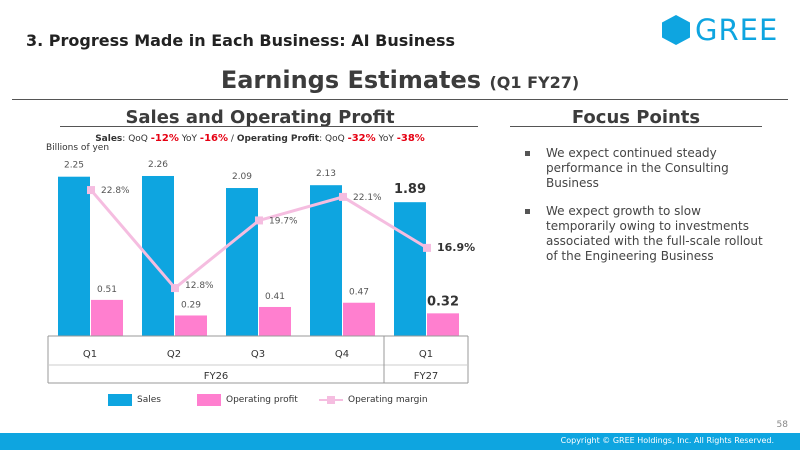 This screenshot has height=450, width=800. Describe the element at coordinates (534, 82) in the screenshot. I see `page-title-sub: (Q1 FY27)` at that location.